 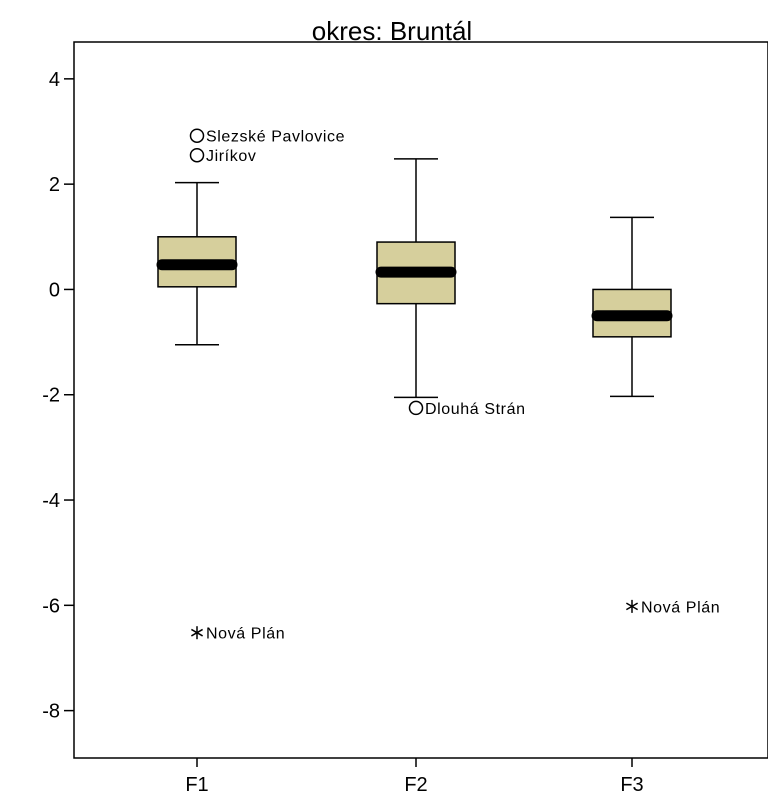 I want to click on y-tick-label: -6, so click(x=51, y=606).